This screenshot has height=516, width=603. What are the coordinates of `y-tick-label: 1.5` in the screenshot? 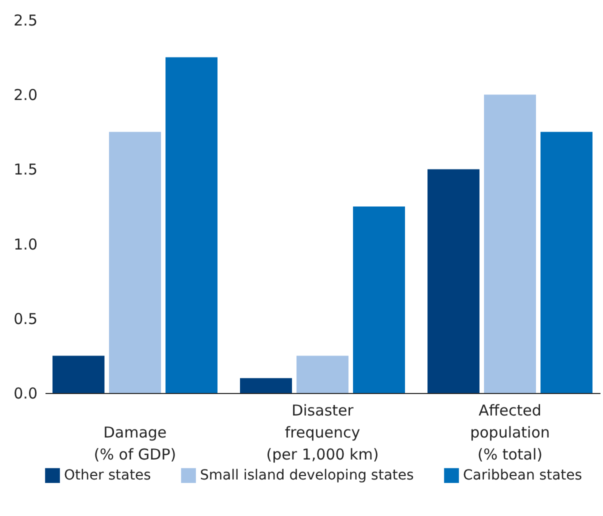 It's located at (26, 169).